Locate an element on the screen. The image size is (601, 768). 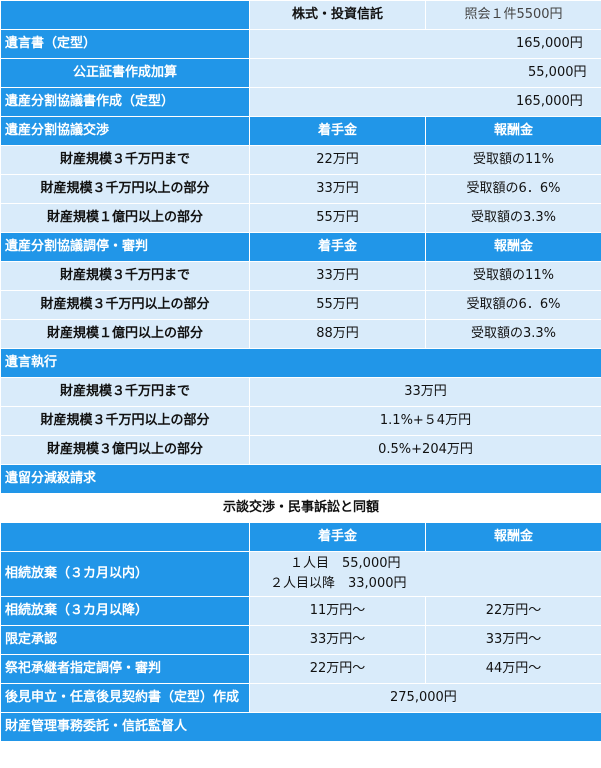
execution-row: 財産規模３億円以上の部分 0.5%+204万円 is located at coordinates (300, 450).